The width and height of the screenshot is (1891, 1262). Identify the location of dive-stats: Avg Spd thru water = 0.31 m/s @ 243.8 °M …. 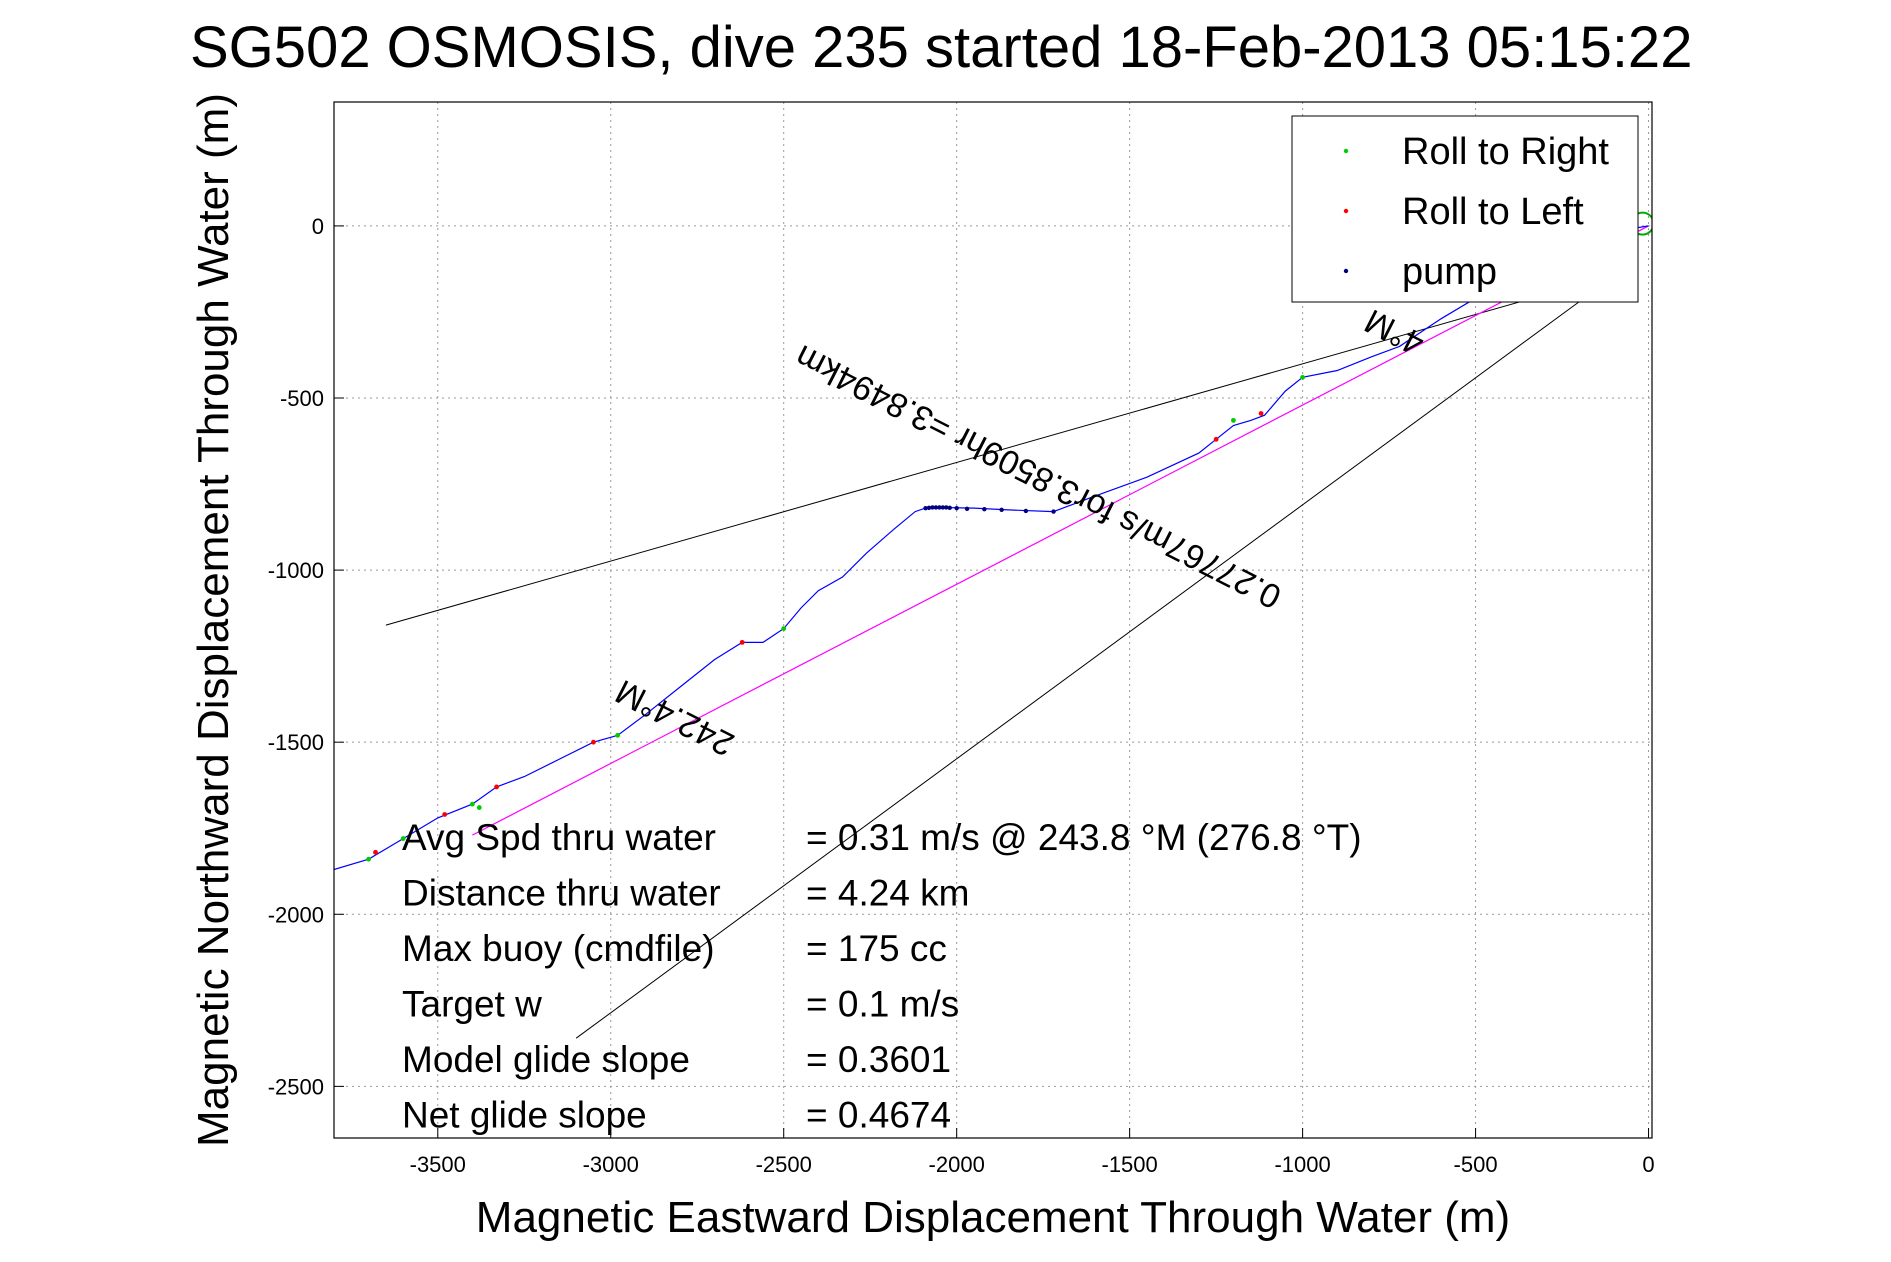
(882, 976).